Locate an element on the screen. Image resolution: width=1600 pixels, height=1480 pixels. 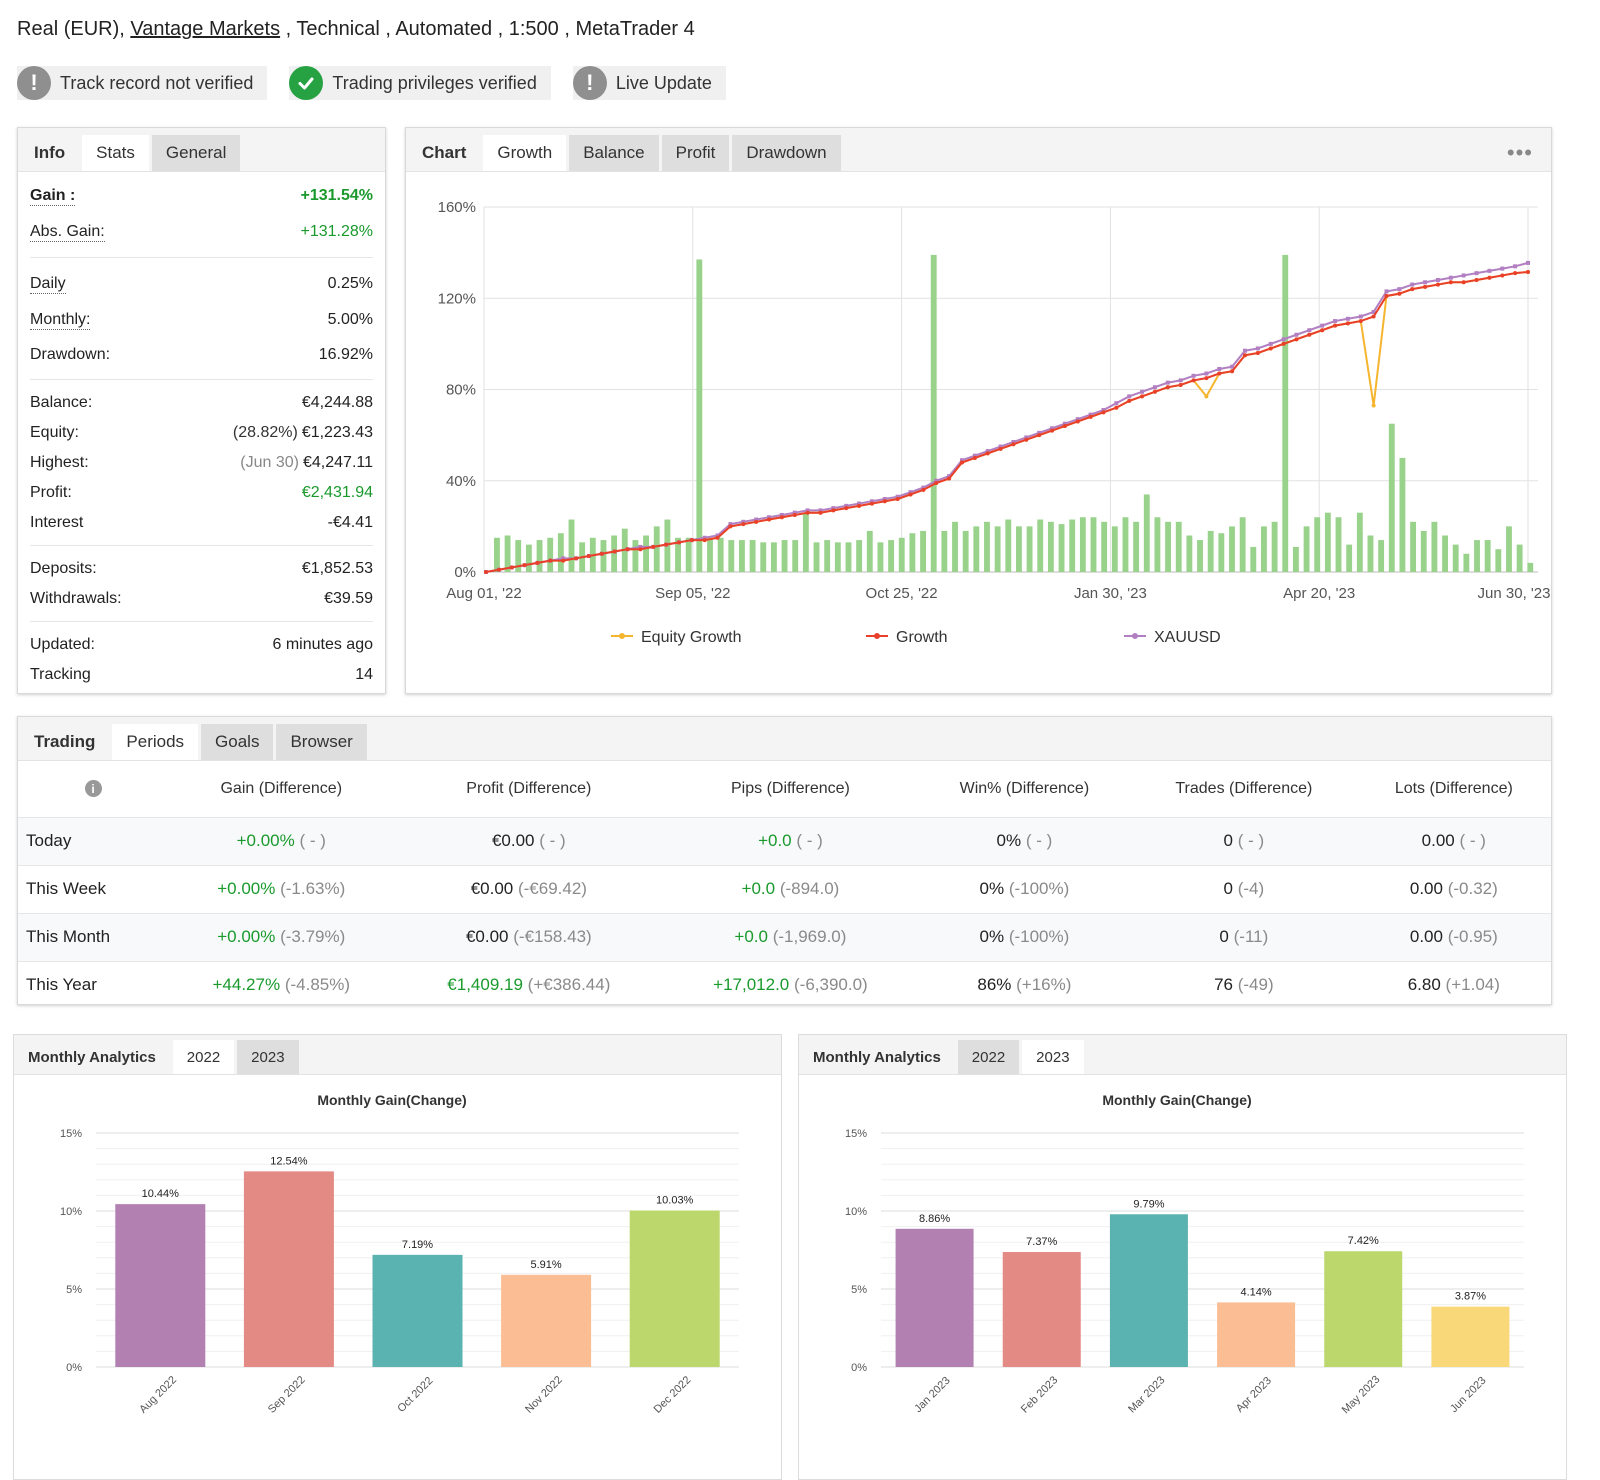
tab-drawdown: Drawdown is located at coordinates (786, 153).